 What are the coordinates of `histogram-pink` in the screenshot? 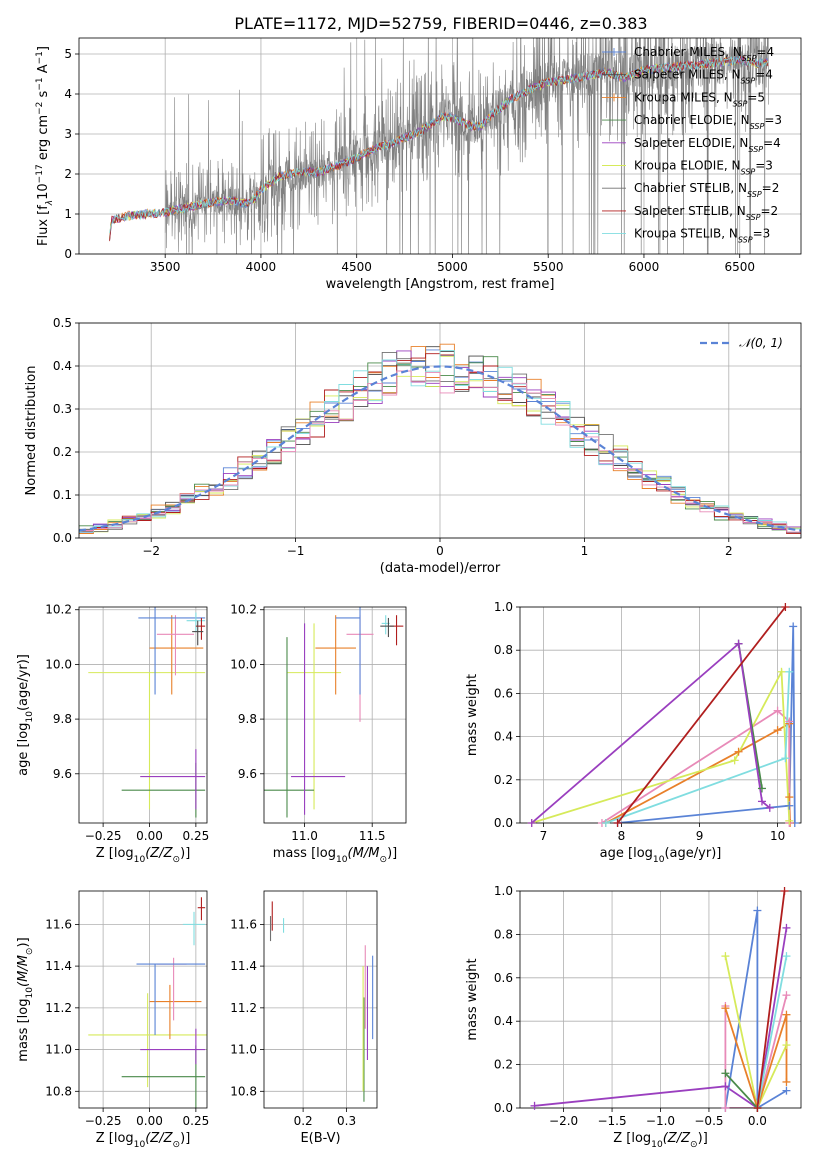 It's located at (440, 452).